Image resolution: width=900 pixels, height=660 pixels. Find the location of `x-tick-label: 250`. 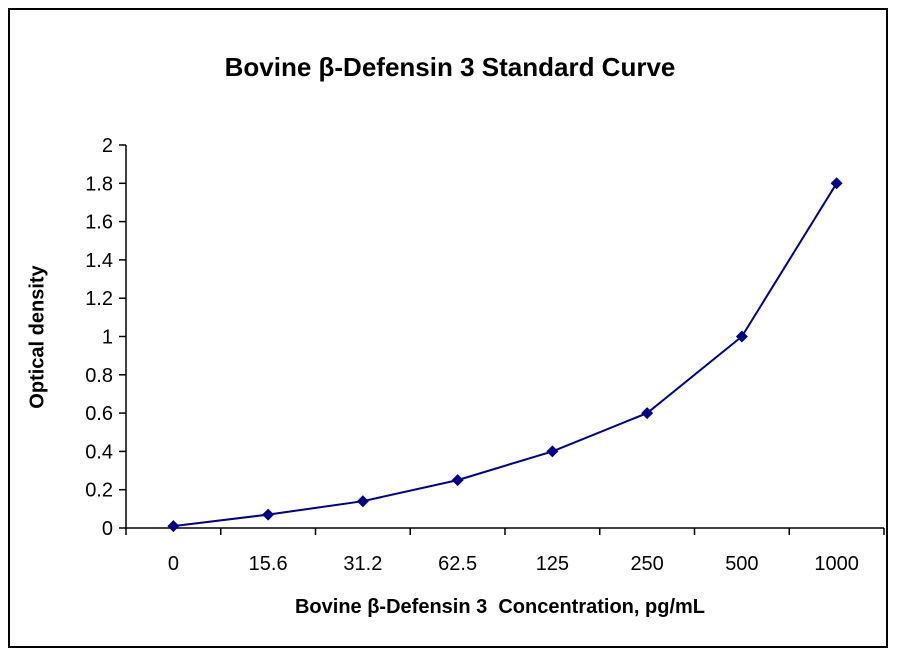

x-tick-label: 250 is located at coordinates (646, 564).